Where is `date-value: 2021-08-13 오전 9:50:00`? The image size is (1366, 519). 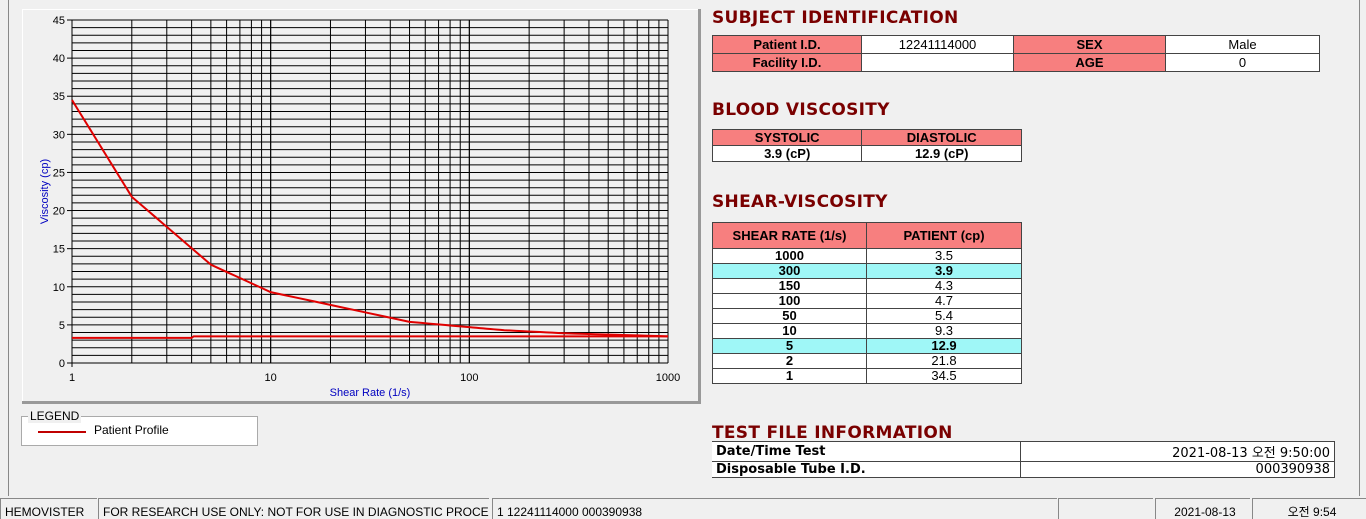 date-value: 2021-08-13 오전 9:50:00 is located at coordinates (1177, 451).